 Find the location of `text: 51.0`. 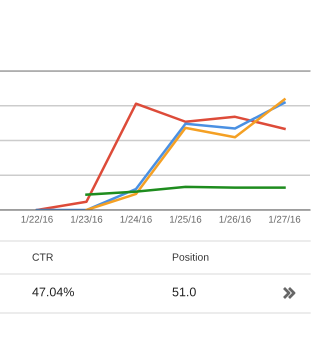

text: 51.0 is located at coordinates (184, 292).